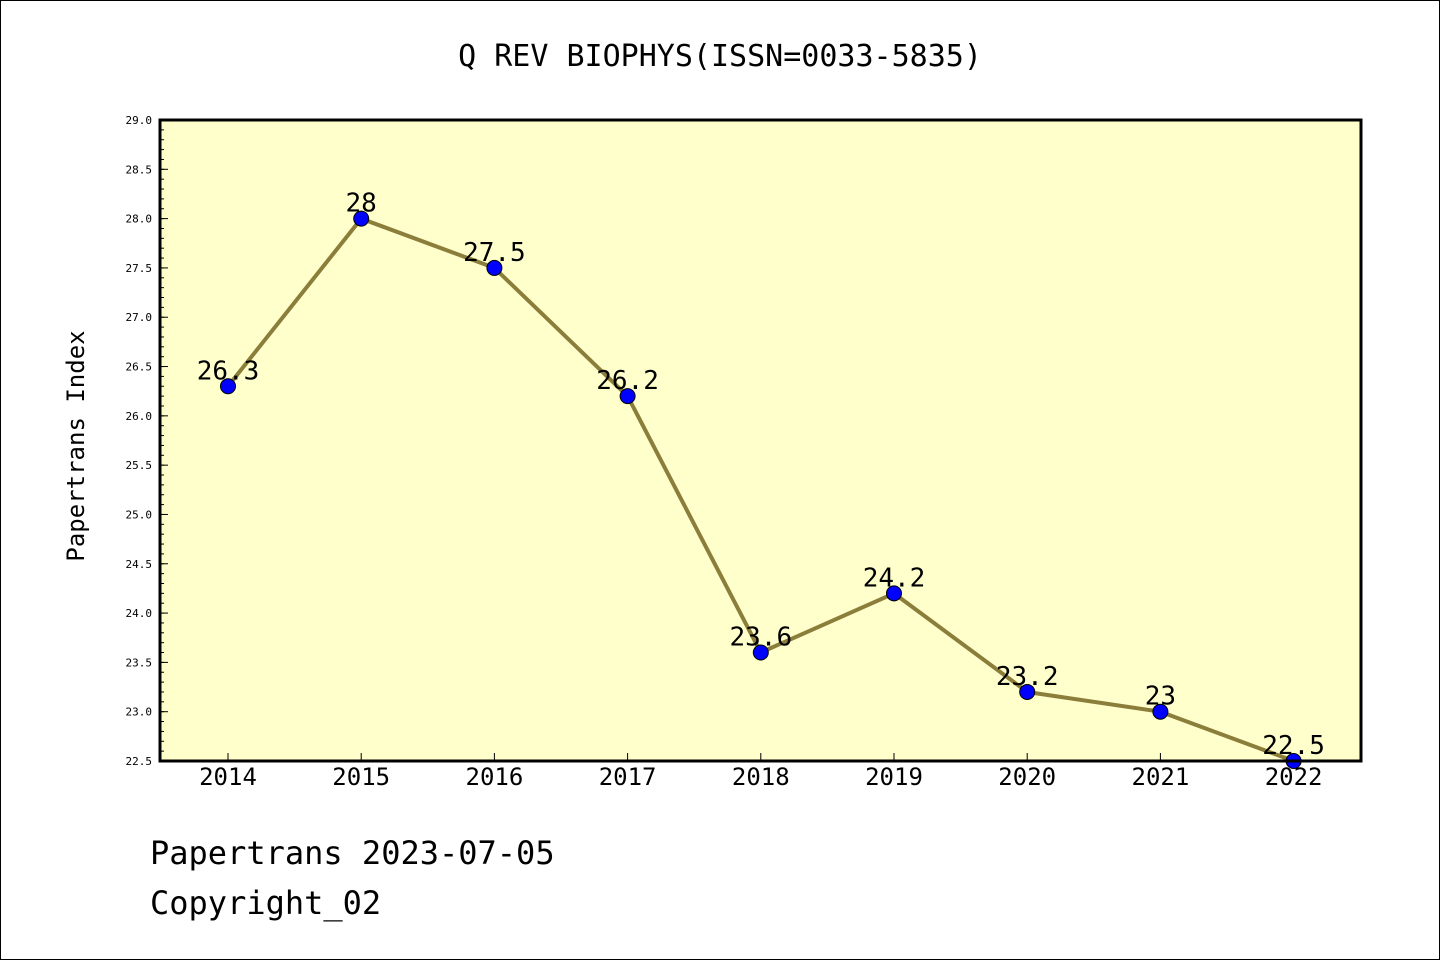 Image resolution: width=1440 pixels, height=960 pixels. Describe the element at coordinates (720, 56) in the screenshot. I see `chart-title: Q REV BIOPHYS(ISSN=0033-5835)` at that location.